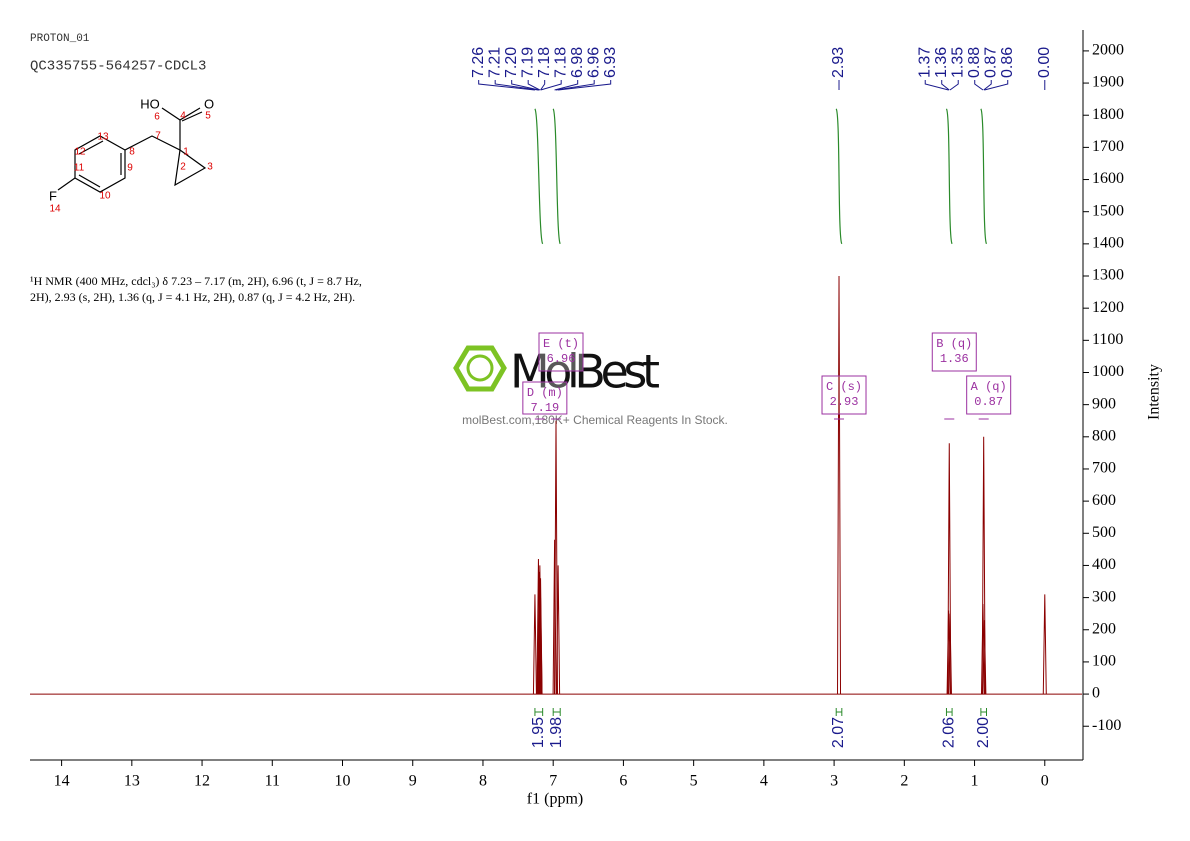 The height and width of the screenshot is (841, 1190). I want to click on atom-number: 10, so click(105, 196).